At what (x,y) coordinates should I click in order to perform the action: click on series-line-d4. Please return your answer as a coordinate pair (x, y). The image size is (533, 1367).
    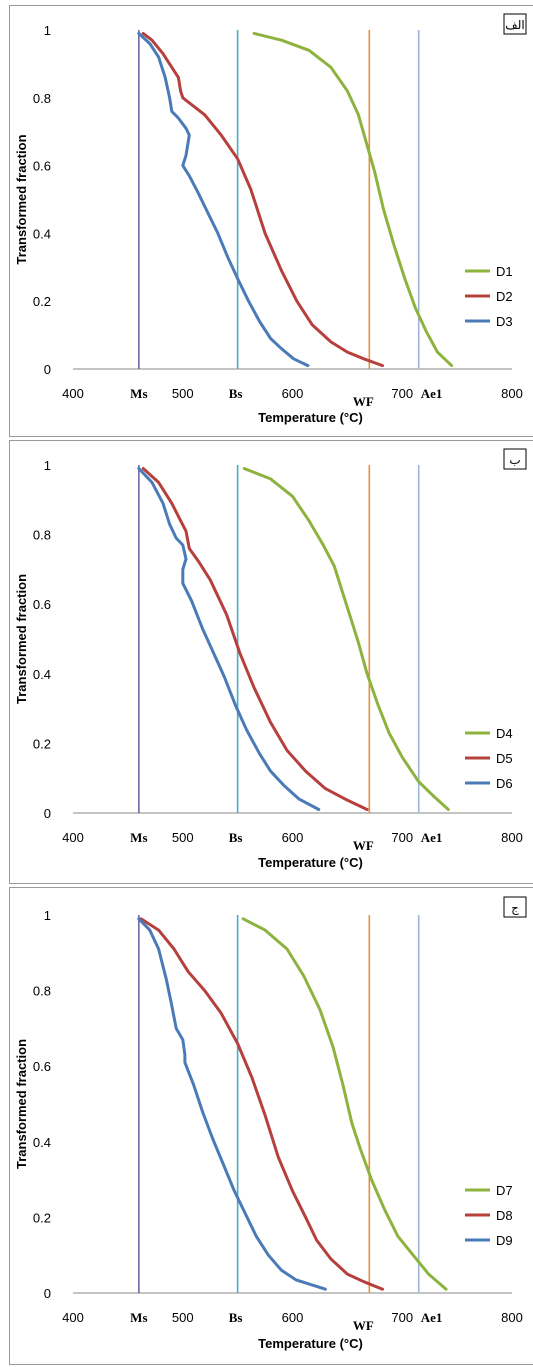
    Looking at the image, I should click on (346, 639).